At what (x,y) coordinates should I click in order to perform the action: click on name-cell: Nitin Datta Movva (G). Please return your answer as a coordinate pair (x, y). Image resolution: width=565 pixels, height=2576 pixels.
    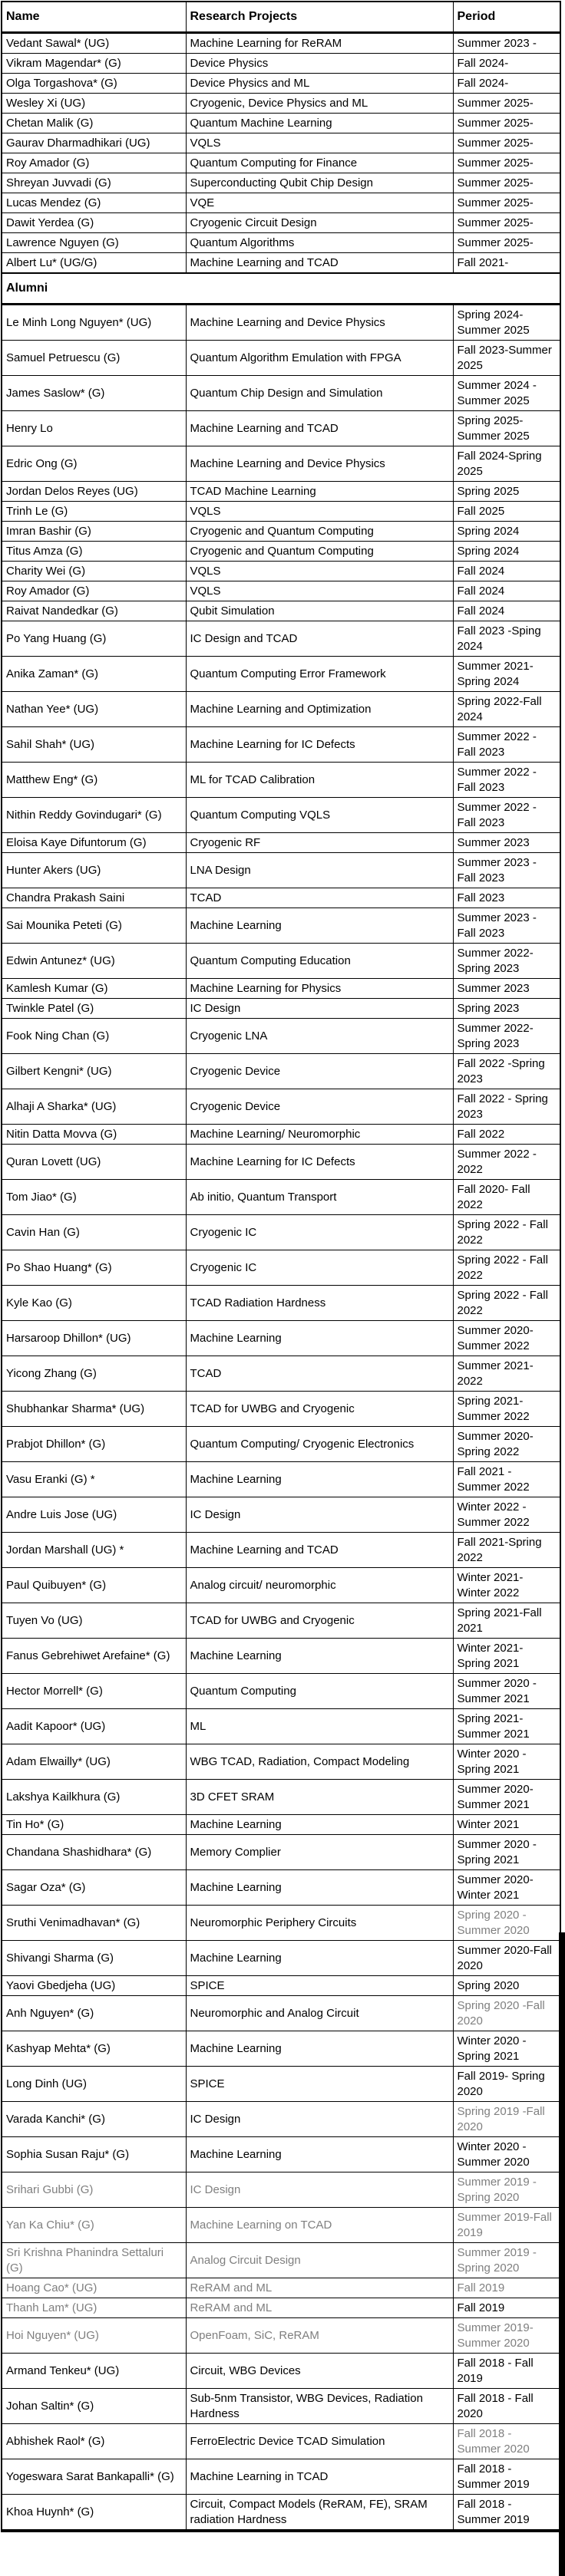
    Looking at the image, I should click on (94, 1134).